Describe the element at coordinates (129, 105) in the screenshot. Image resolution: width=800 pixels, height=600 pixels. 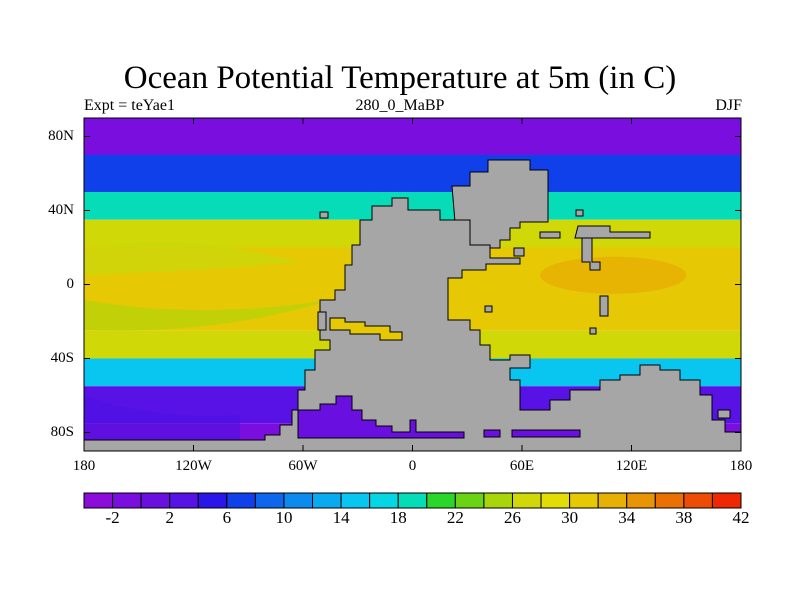
I see `experiment-label: Expt = teYae1` at that location.